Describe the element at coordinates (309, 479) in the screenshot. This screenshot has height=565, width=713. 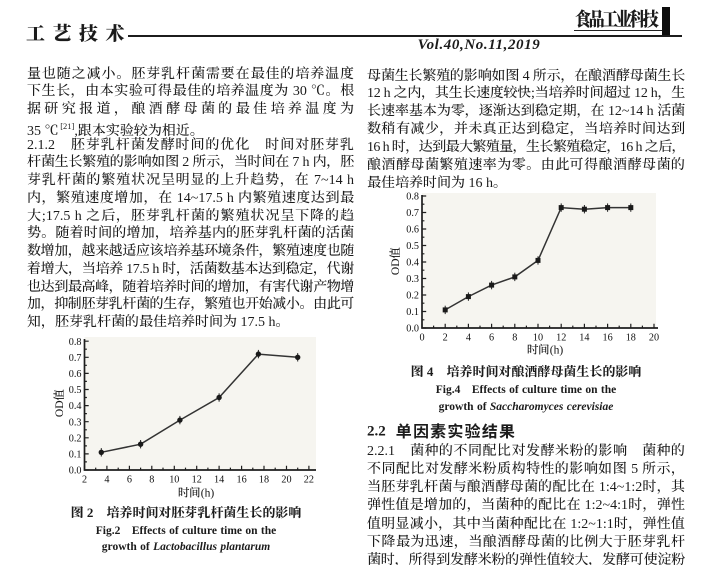
I see `svg-text: 22` at that location.